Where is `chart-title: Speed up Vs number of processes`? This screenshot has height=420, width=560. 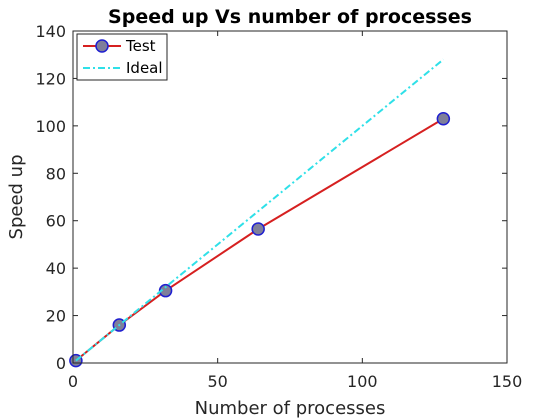 chart-title: Speed up Vs number of processes is located at coordinates (290, 17).